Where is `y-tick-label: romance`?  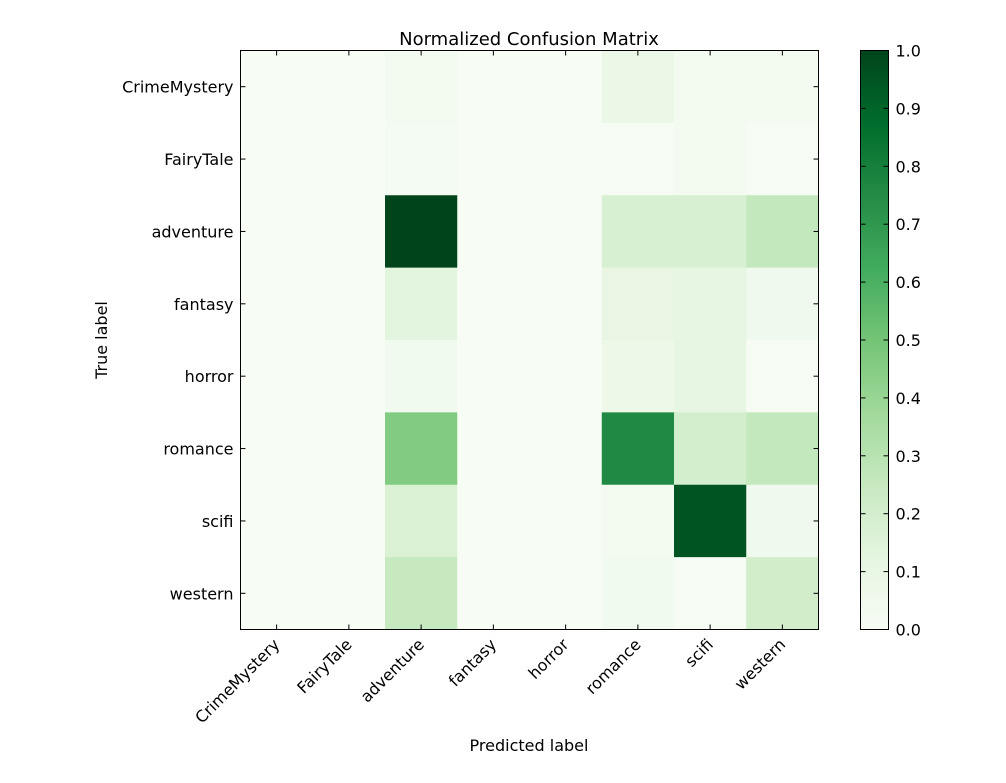
y-tick-label: romance is located at coordinates (198, 449).